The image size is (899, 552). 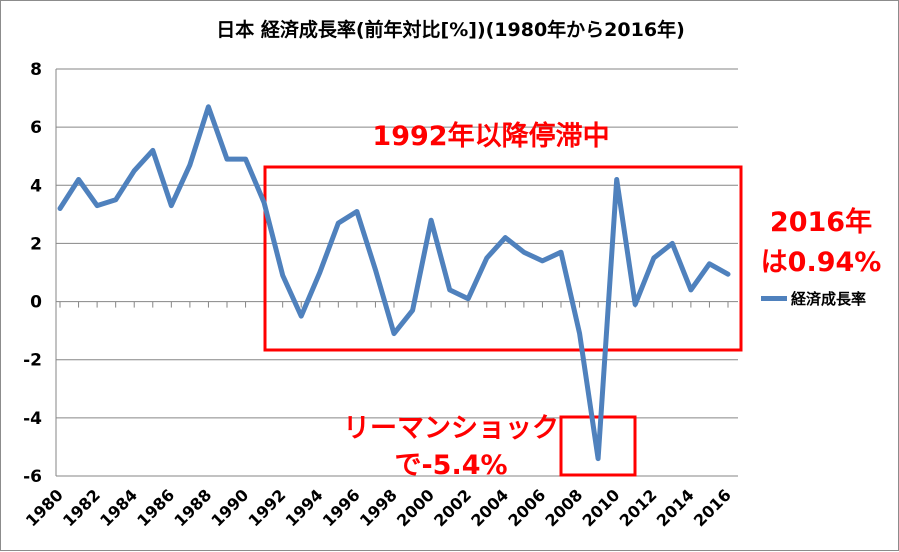 What do you see at coordinates (192, 507) in the screenshot?
I see `x-tick-label: 1988` at bounding box center [192, 507].